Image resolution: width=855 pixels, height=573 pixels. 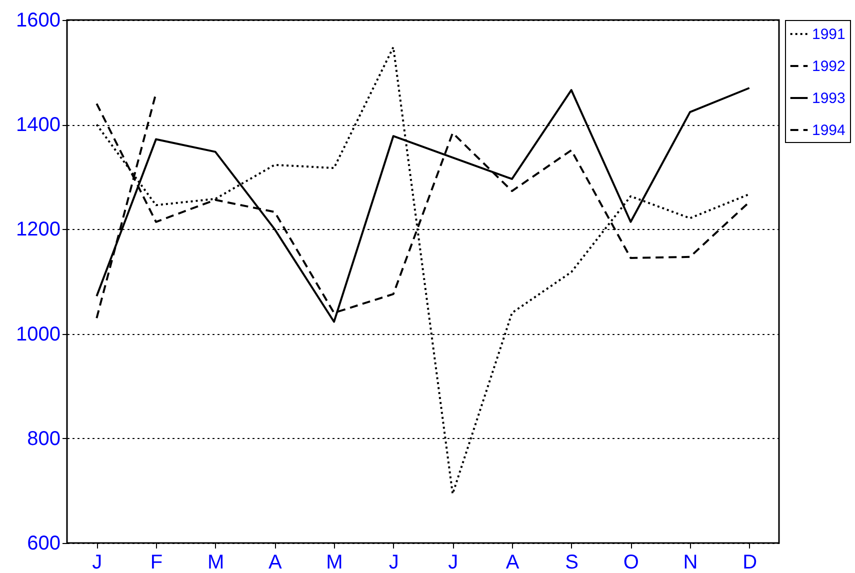 What do you see at coordinates (829, 66) in the screenshot?
I see `legend-label: 1992` at bounding box center [829, 66].